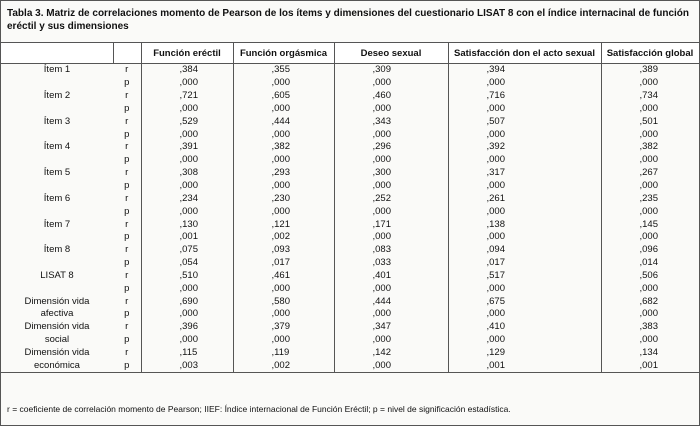  What do you see at coordinates (390, 173) in the screenshot?
I see `cell-value: ,300` at bounding box center [390, 173].